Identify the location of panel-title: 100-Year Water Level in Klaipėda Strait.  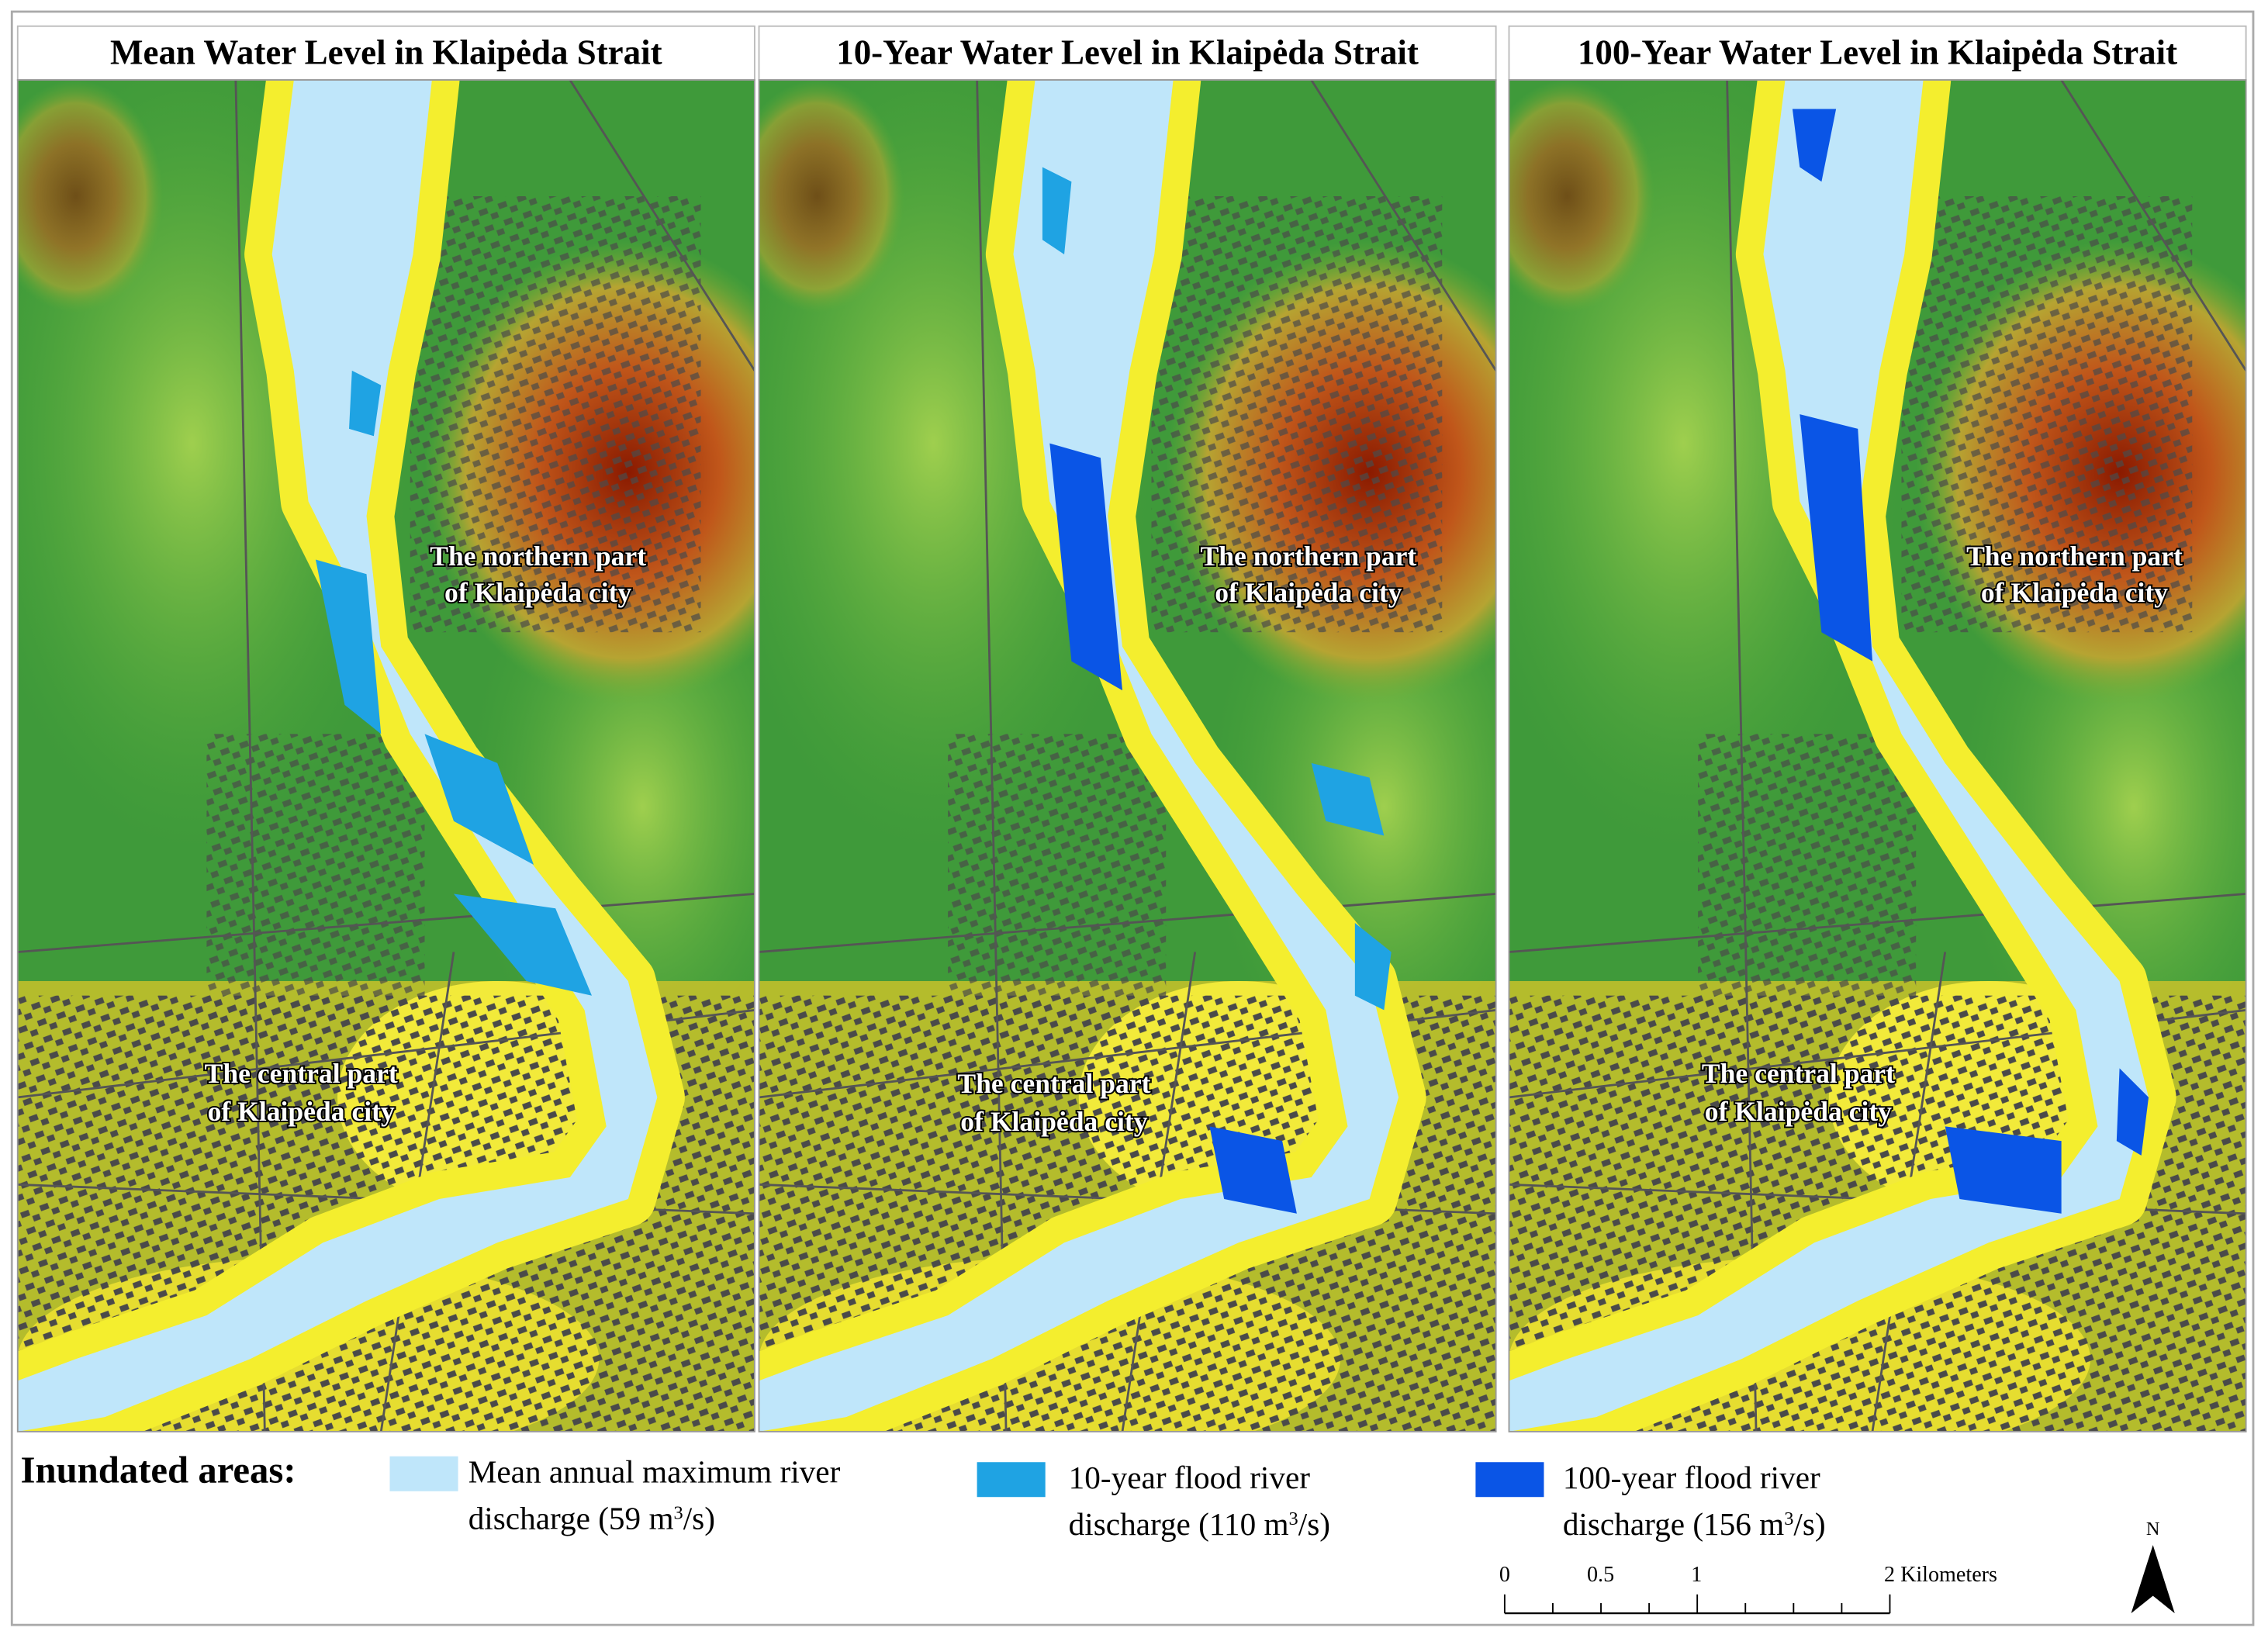
(1877, 52).